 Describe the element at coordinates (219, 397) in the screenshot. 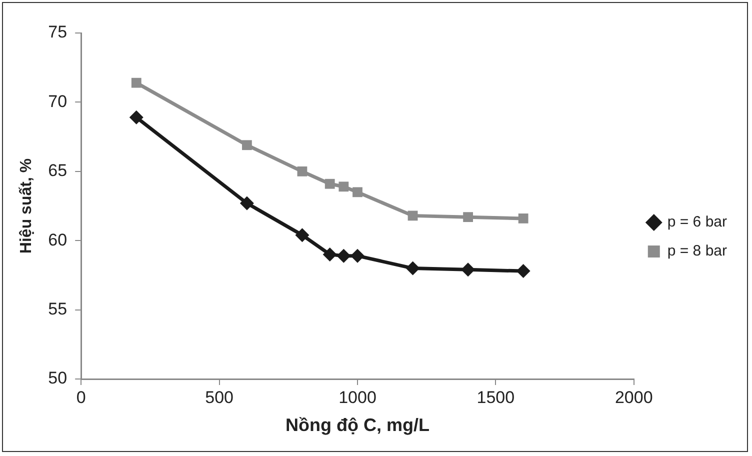

I see `x-tick-label: 500` at that location.